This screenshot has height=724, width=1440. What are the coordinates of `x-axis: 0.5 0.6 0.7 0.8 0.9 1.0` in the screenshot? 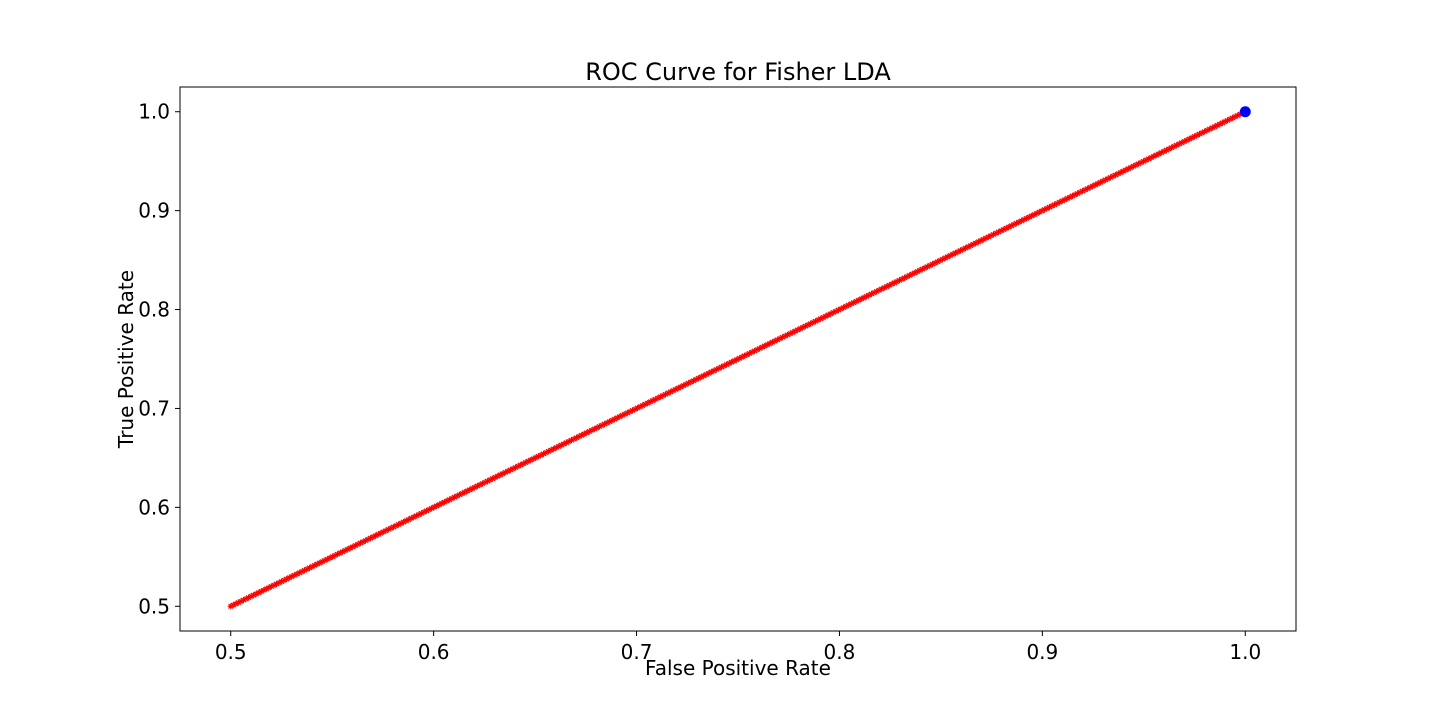 It's located at (738, 647).